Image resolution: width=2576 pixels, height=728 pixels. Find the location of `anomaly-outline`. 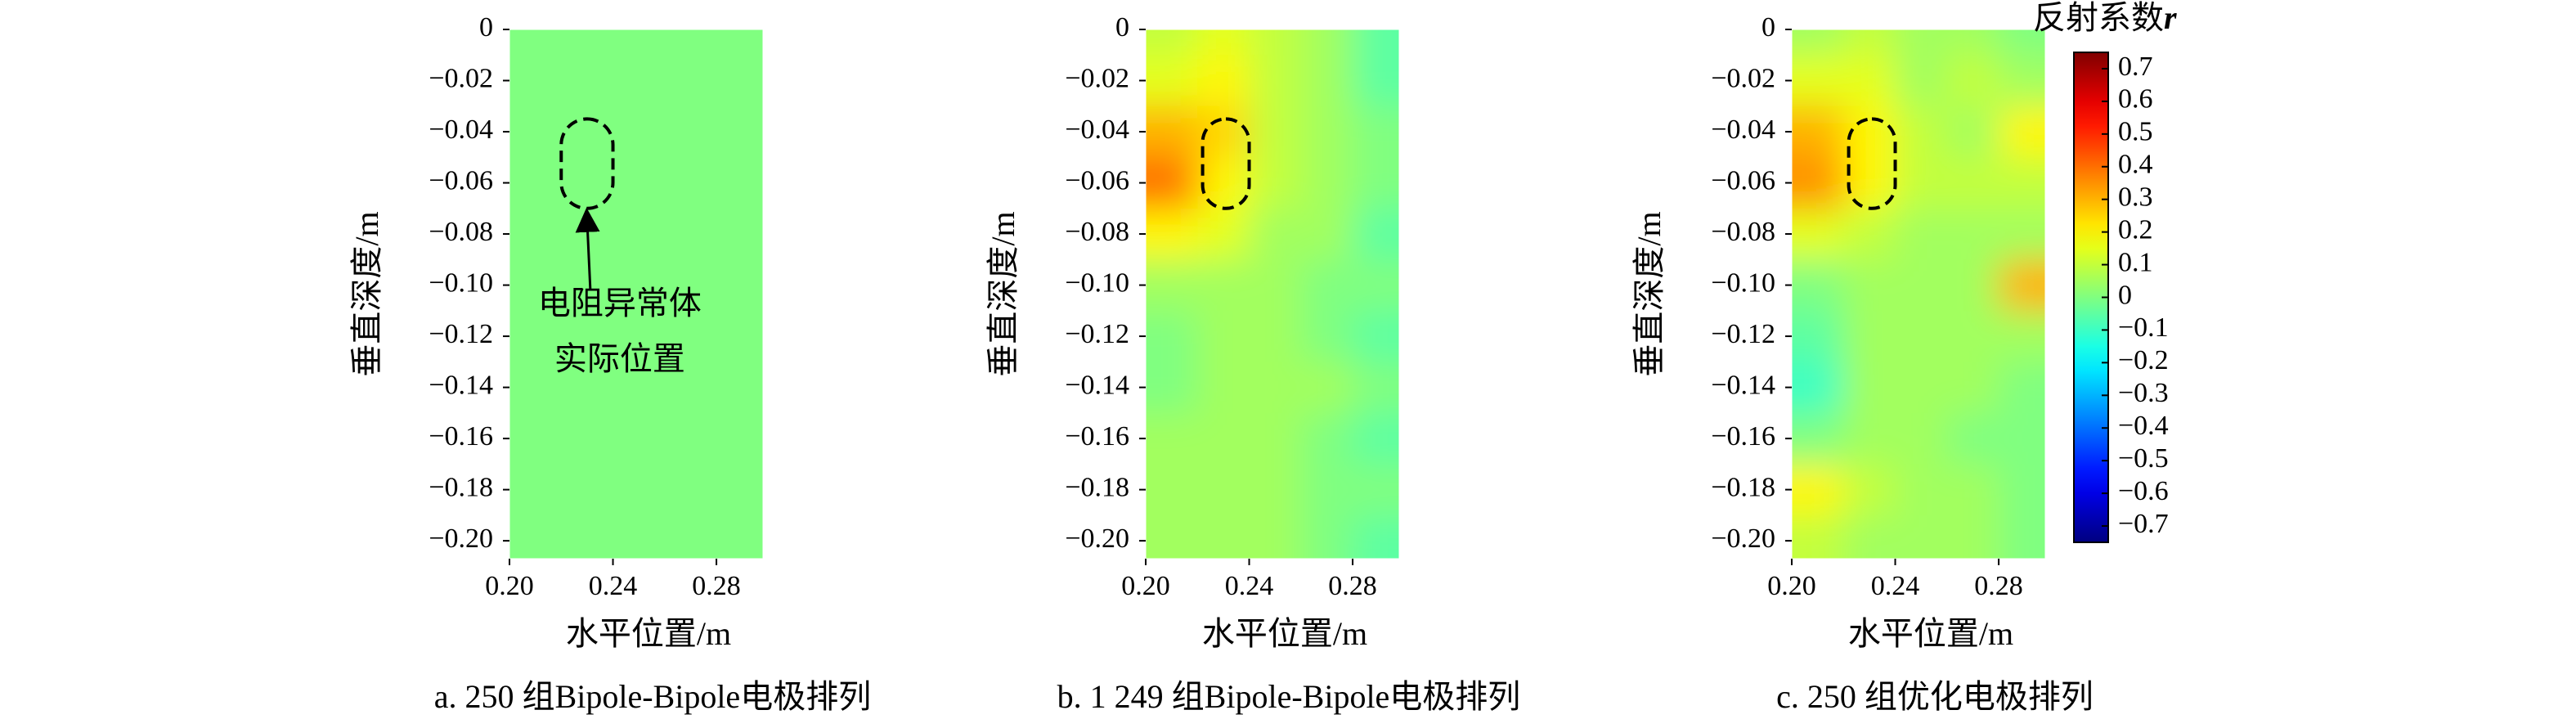

anomaly-outline is located at coordinates (1226, 164).